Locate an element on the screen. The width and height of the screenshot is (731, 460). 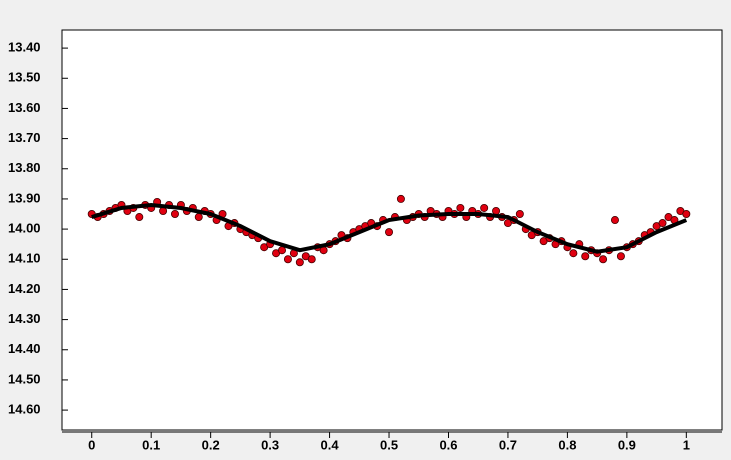
x-tick-label: 0.6 is located at coordinates (448, 444).